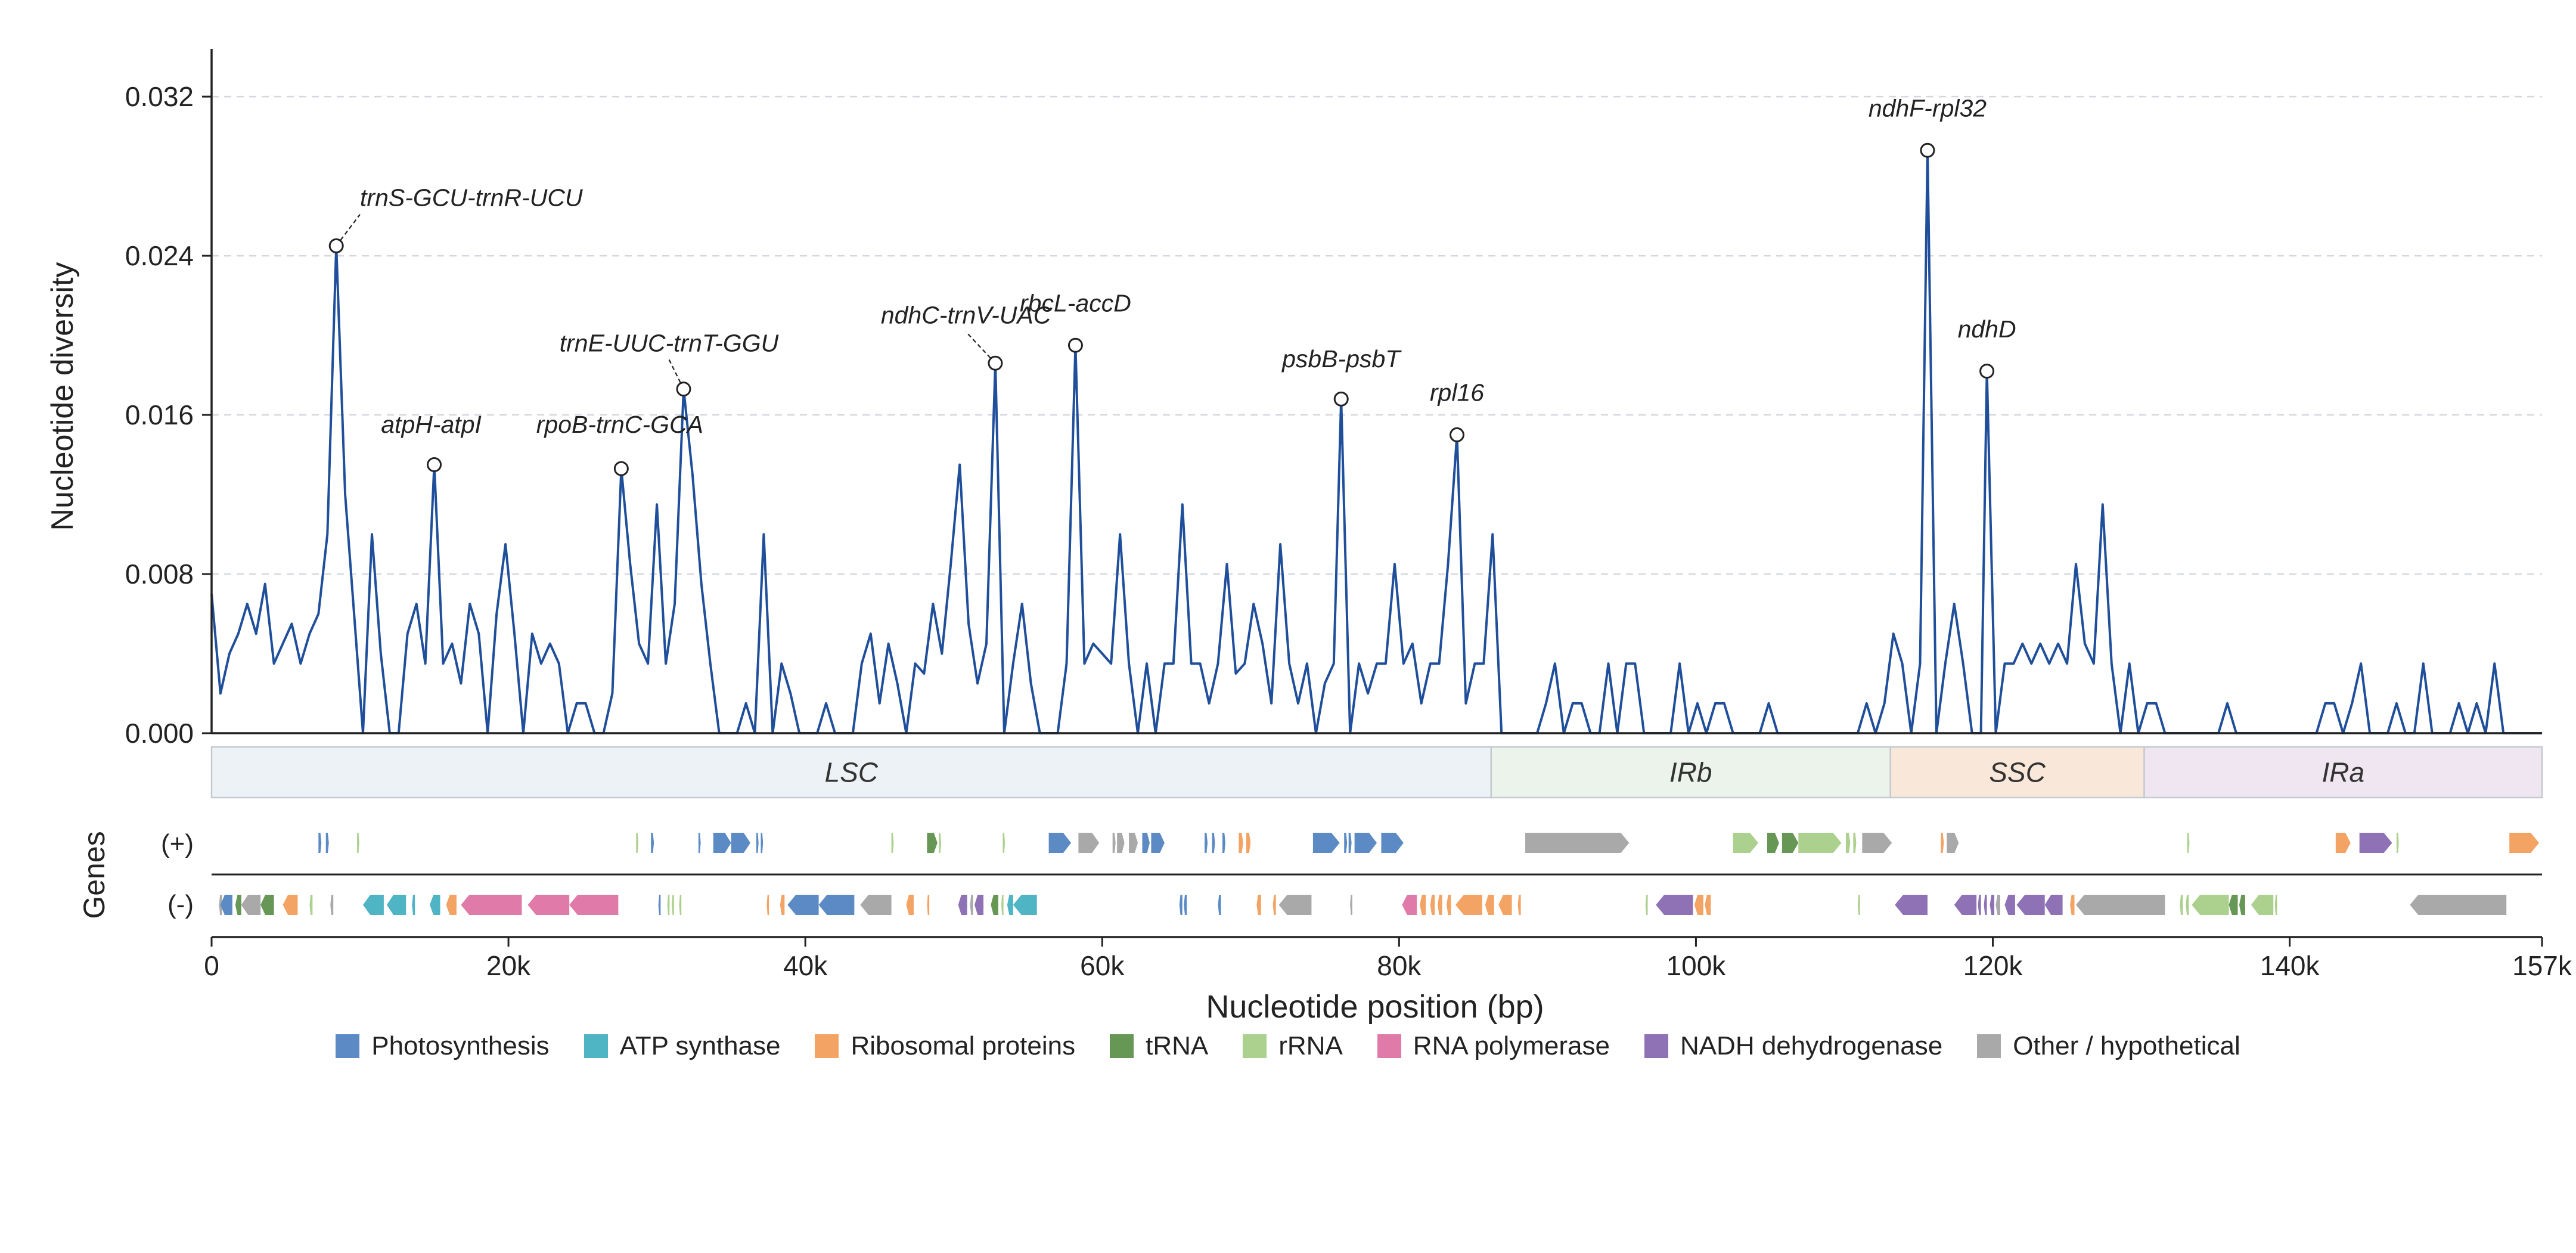  Describe the element at coordinates (443, 1046) in the screenshot. I see `legend-item-photo: Photosynthesis` at that location.